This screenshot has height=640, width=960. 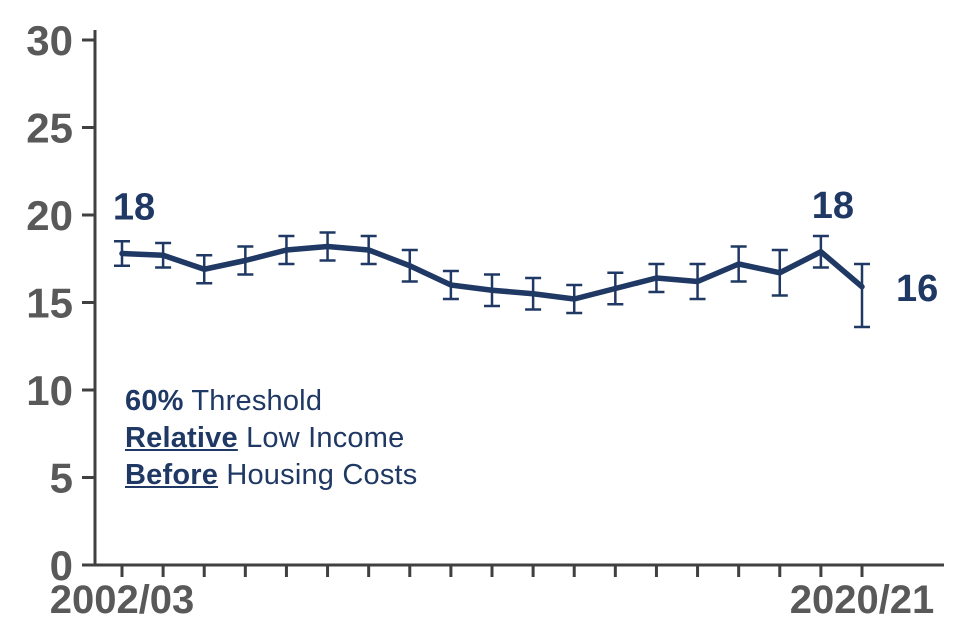 I want to click on y-tick-label: 5, so click(x=61, y=478).